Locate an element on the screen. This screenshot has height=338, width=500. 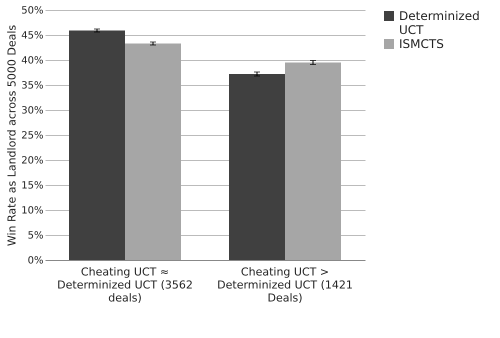
y-tick-label: 10% is located at coordinates (32, 211).